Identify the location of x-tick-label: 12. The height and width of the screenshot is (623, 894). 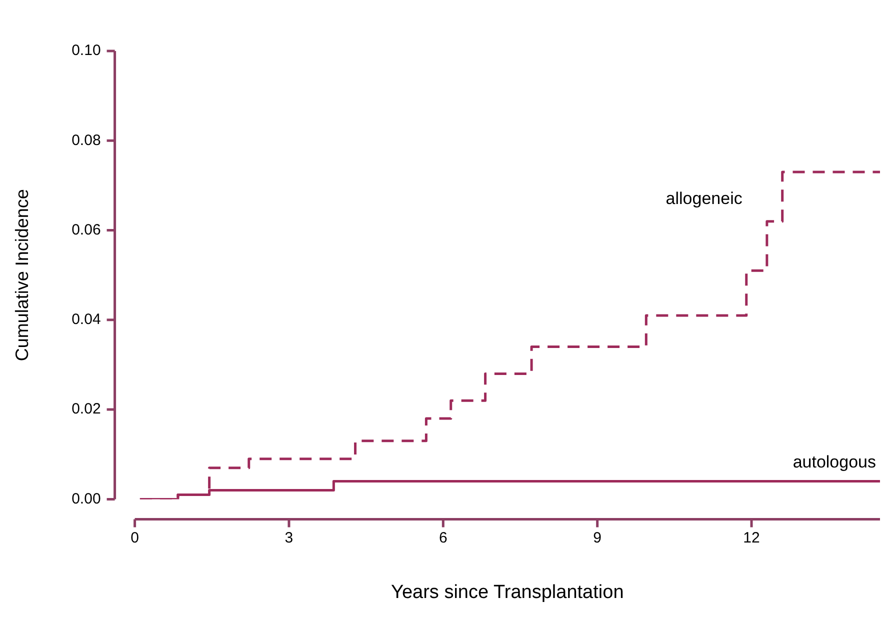
(751, 537).